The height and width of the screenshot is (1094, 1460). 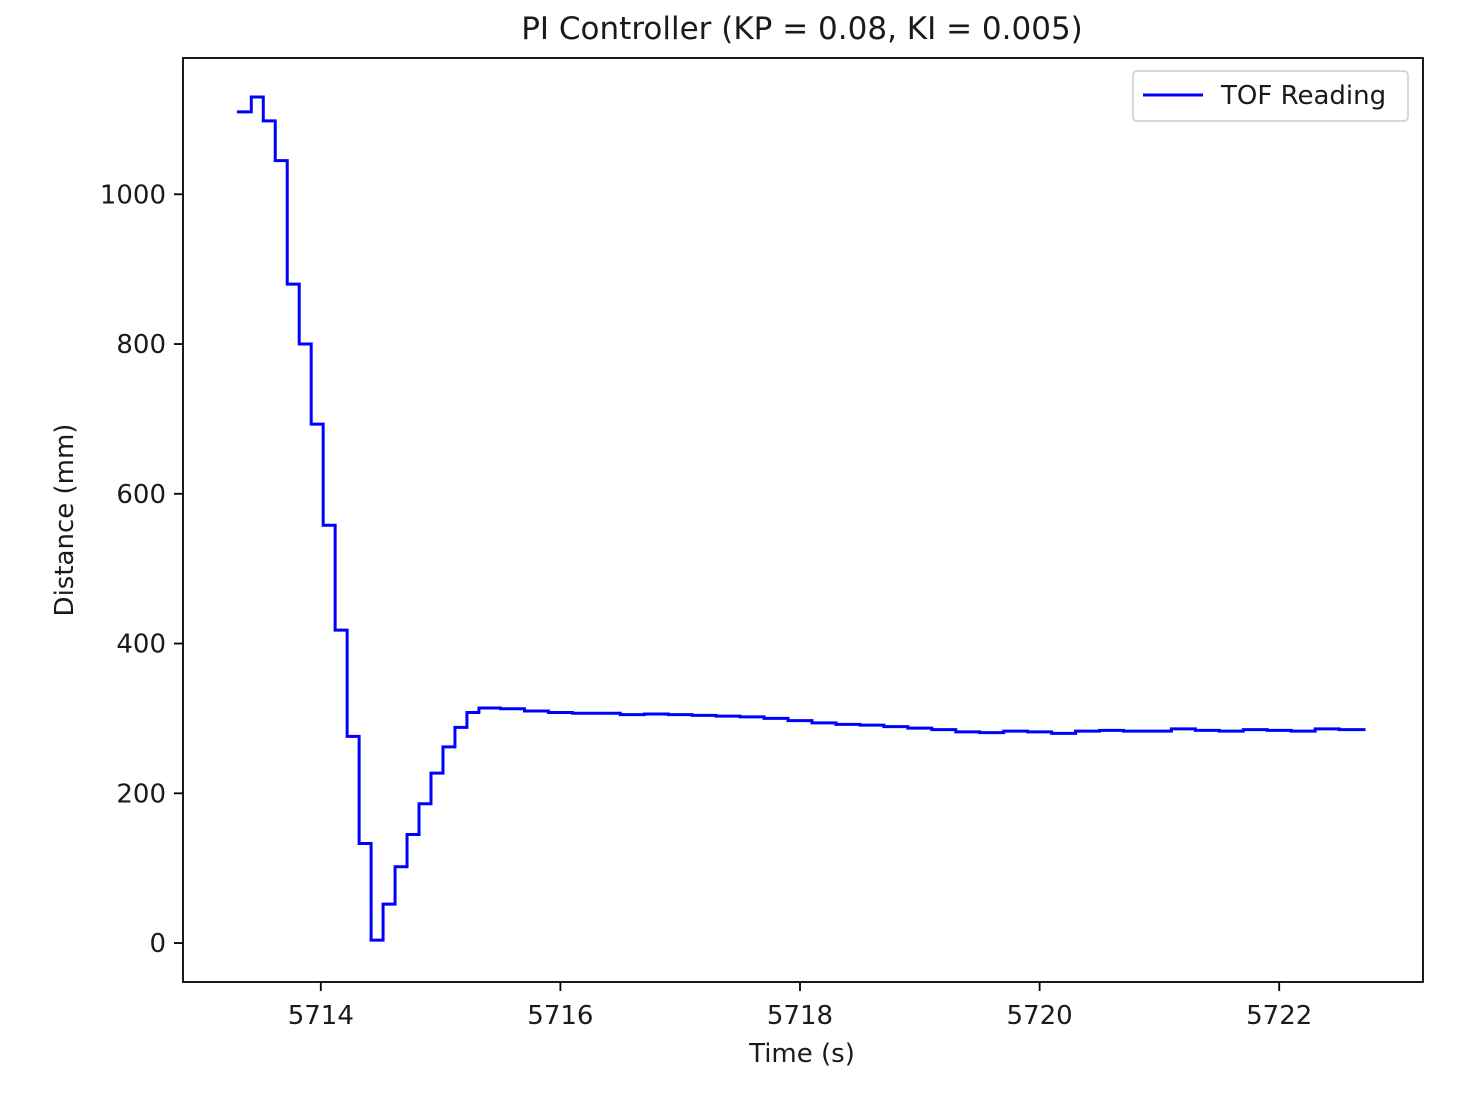 I want to click on y-axis-label: Distance (mm), so click(x=65, y=520).